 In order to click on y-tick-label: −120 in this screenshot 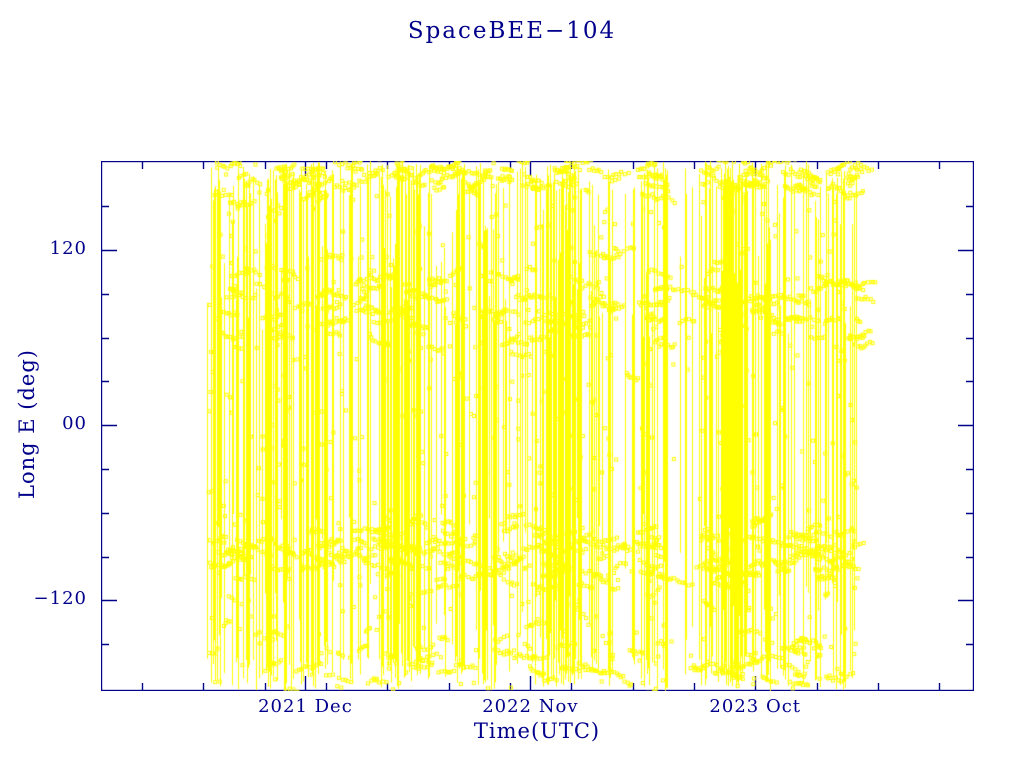, I will do `click(60, 599)`.